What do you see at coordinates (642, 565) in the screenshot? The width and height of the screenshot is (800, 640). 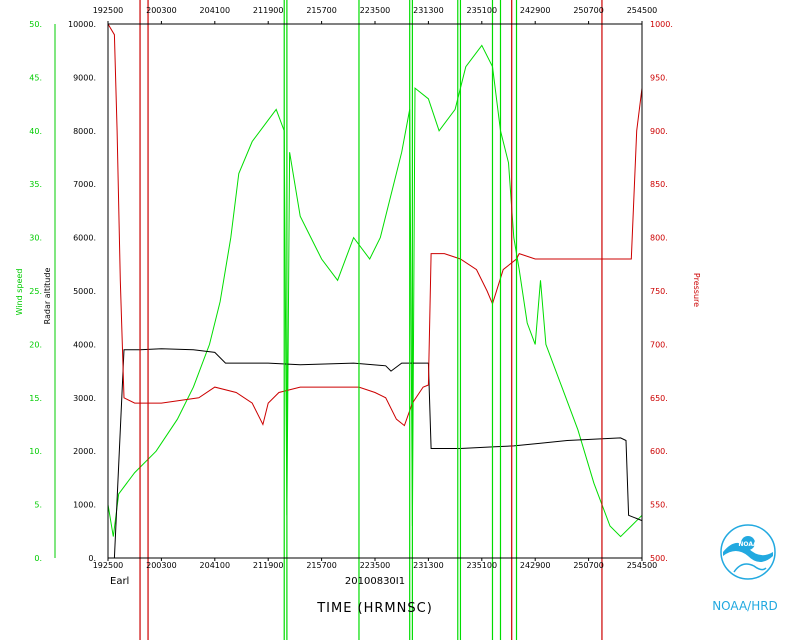 I see `x-tick-label: 254500` at bounding box center [642, 565].